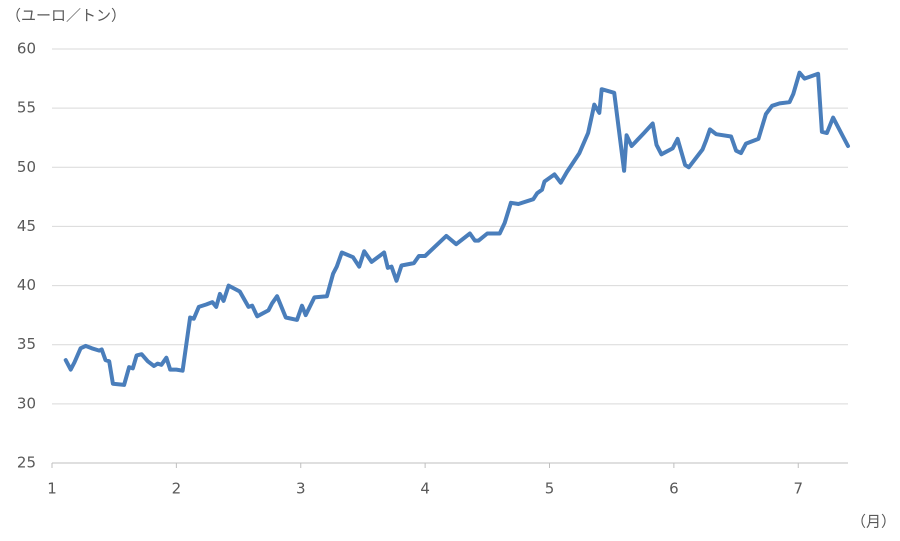 Image resolution: width=900 pixels, height=541 pixels. I want to click on y-axis-label: （ユーロ／トン）, so click(66, 16).